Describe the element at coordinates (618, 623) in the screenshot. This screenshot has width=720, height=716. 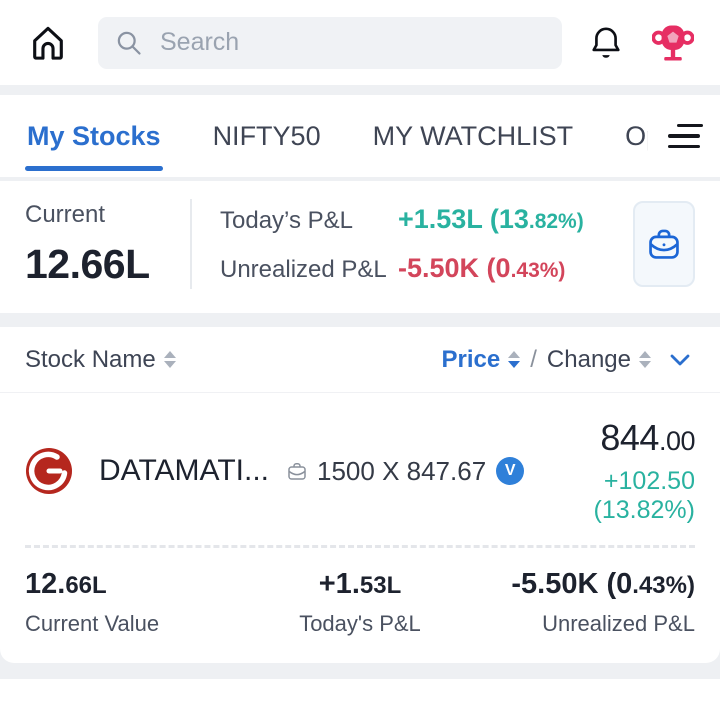
I see `unrealized-pnl-stat-label: Unrealized P&L` at that location.